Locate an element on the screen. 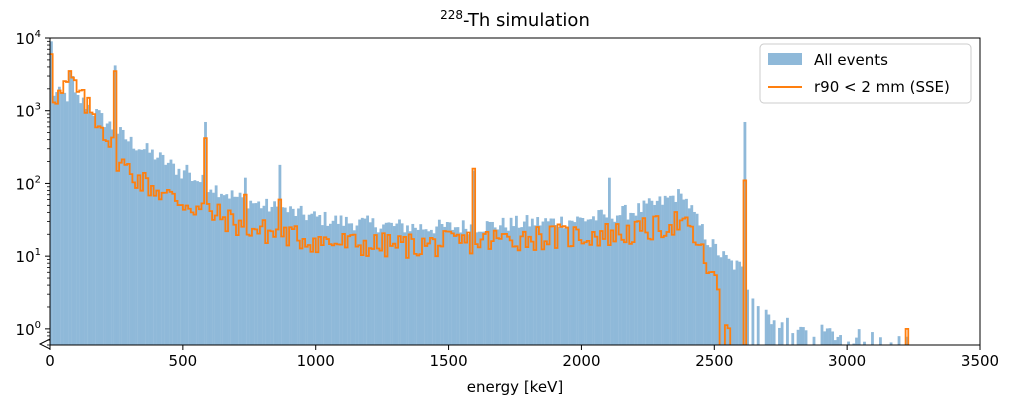 Image resolution: width=1010 pixels, height=405 pixels. legend-label-all-events: All events is located at coordinates (851, 60).